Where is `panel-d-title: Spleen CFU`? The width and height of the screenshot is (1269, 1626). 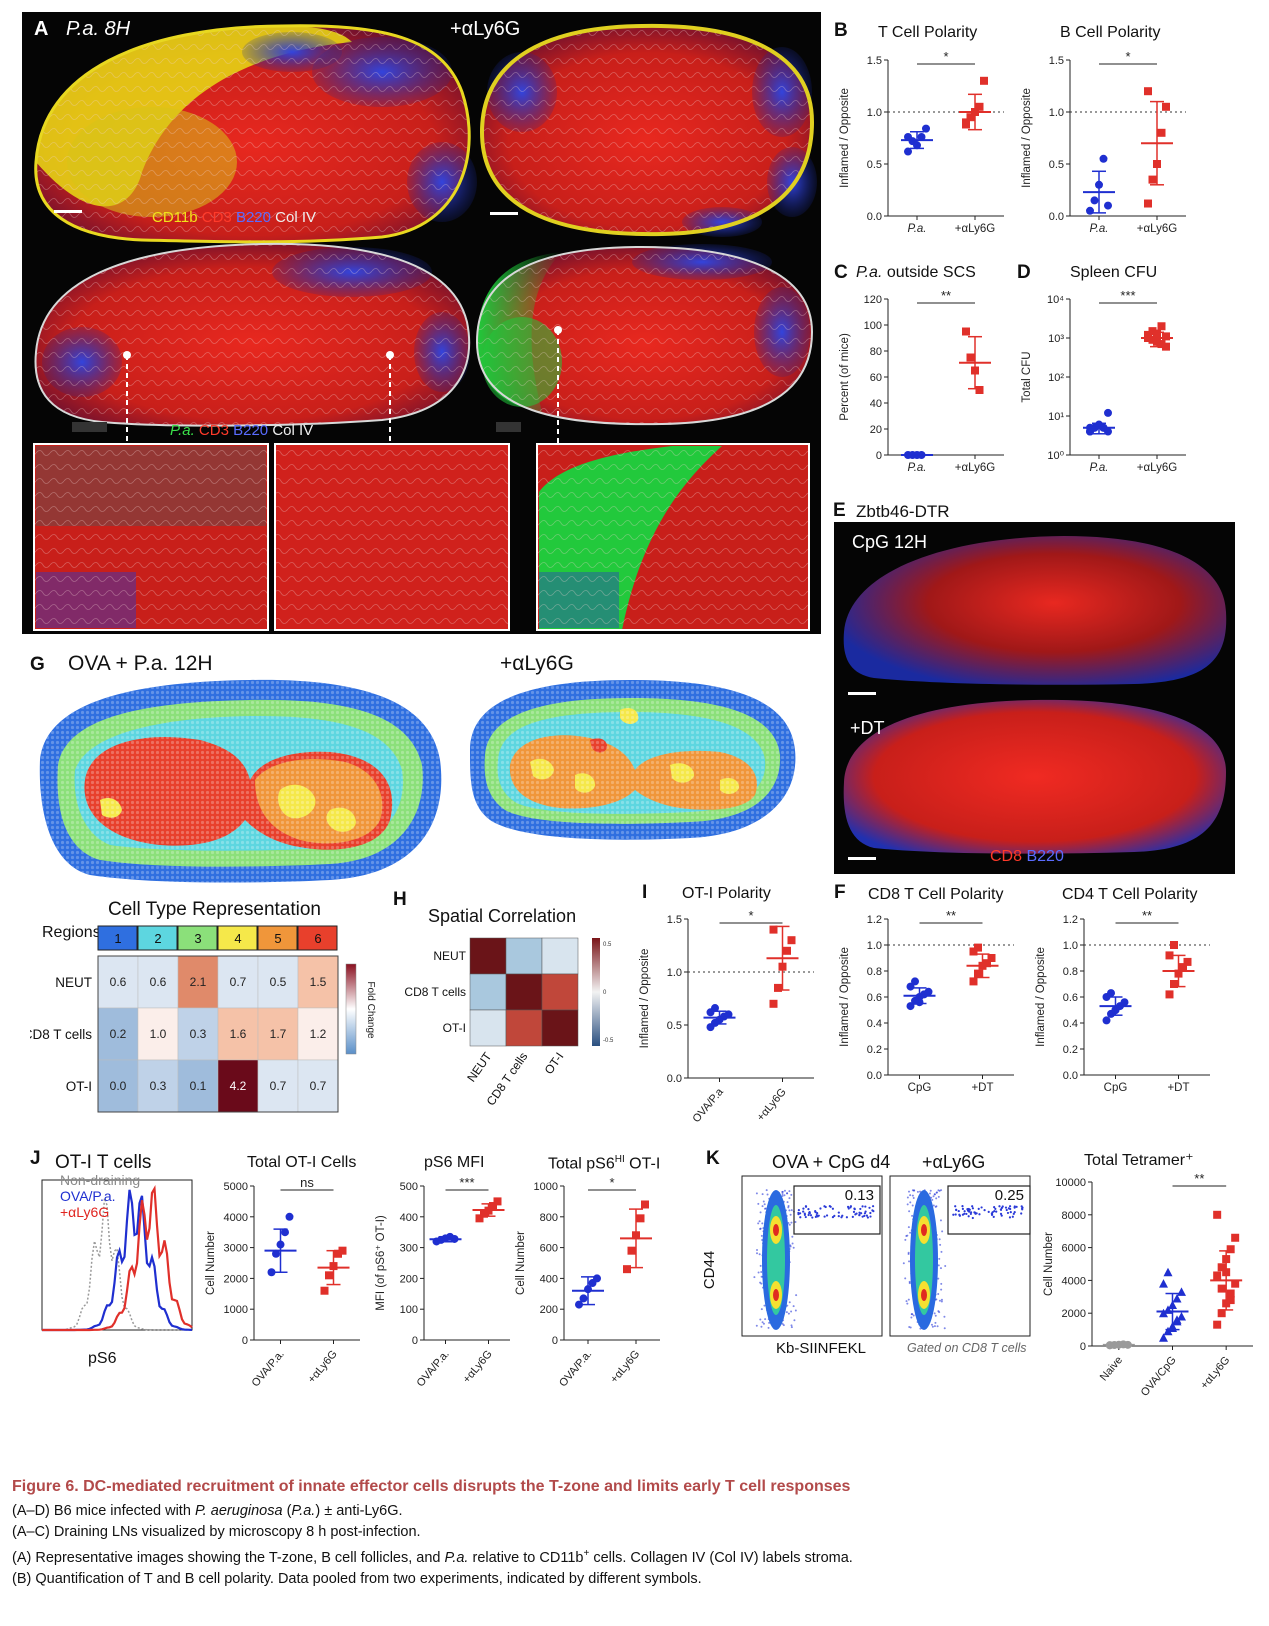
panel-d-title: Spleen CFU is located at coordinates (1114, 272).